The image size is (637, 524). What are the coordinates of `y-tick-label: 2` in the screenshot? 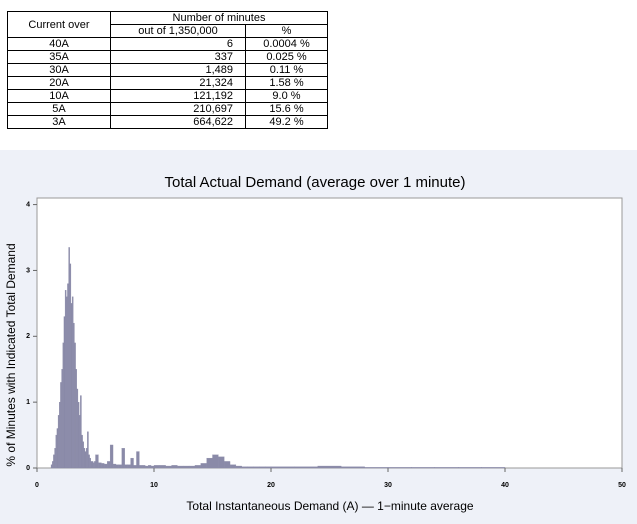 It's located at (28, 336).